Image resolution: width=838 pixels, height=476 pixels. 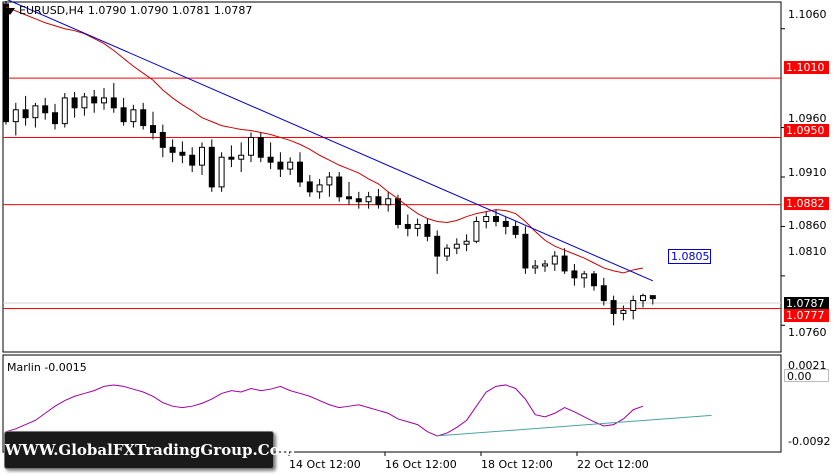 I want to click on level-tag: 1.0777, so click(x=806, y=315).